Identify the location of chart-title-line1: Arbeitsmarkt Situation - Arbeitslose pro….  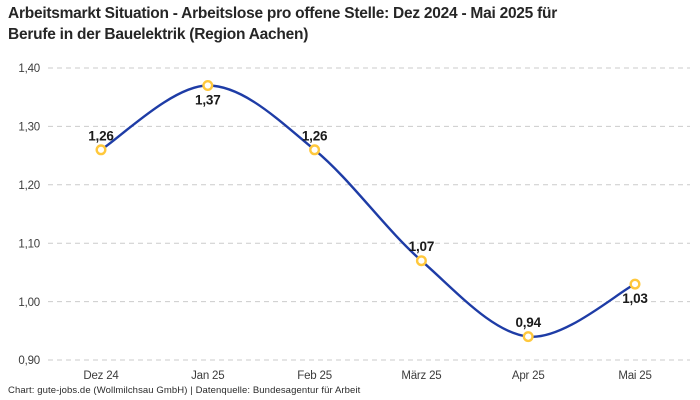
(283, 13).